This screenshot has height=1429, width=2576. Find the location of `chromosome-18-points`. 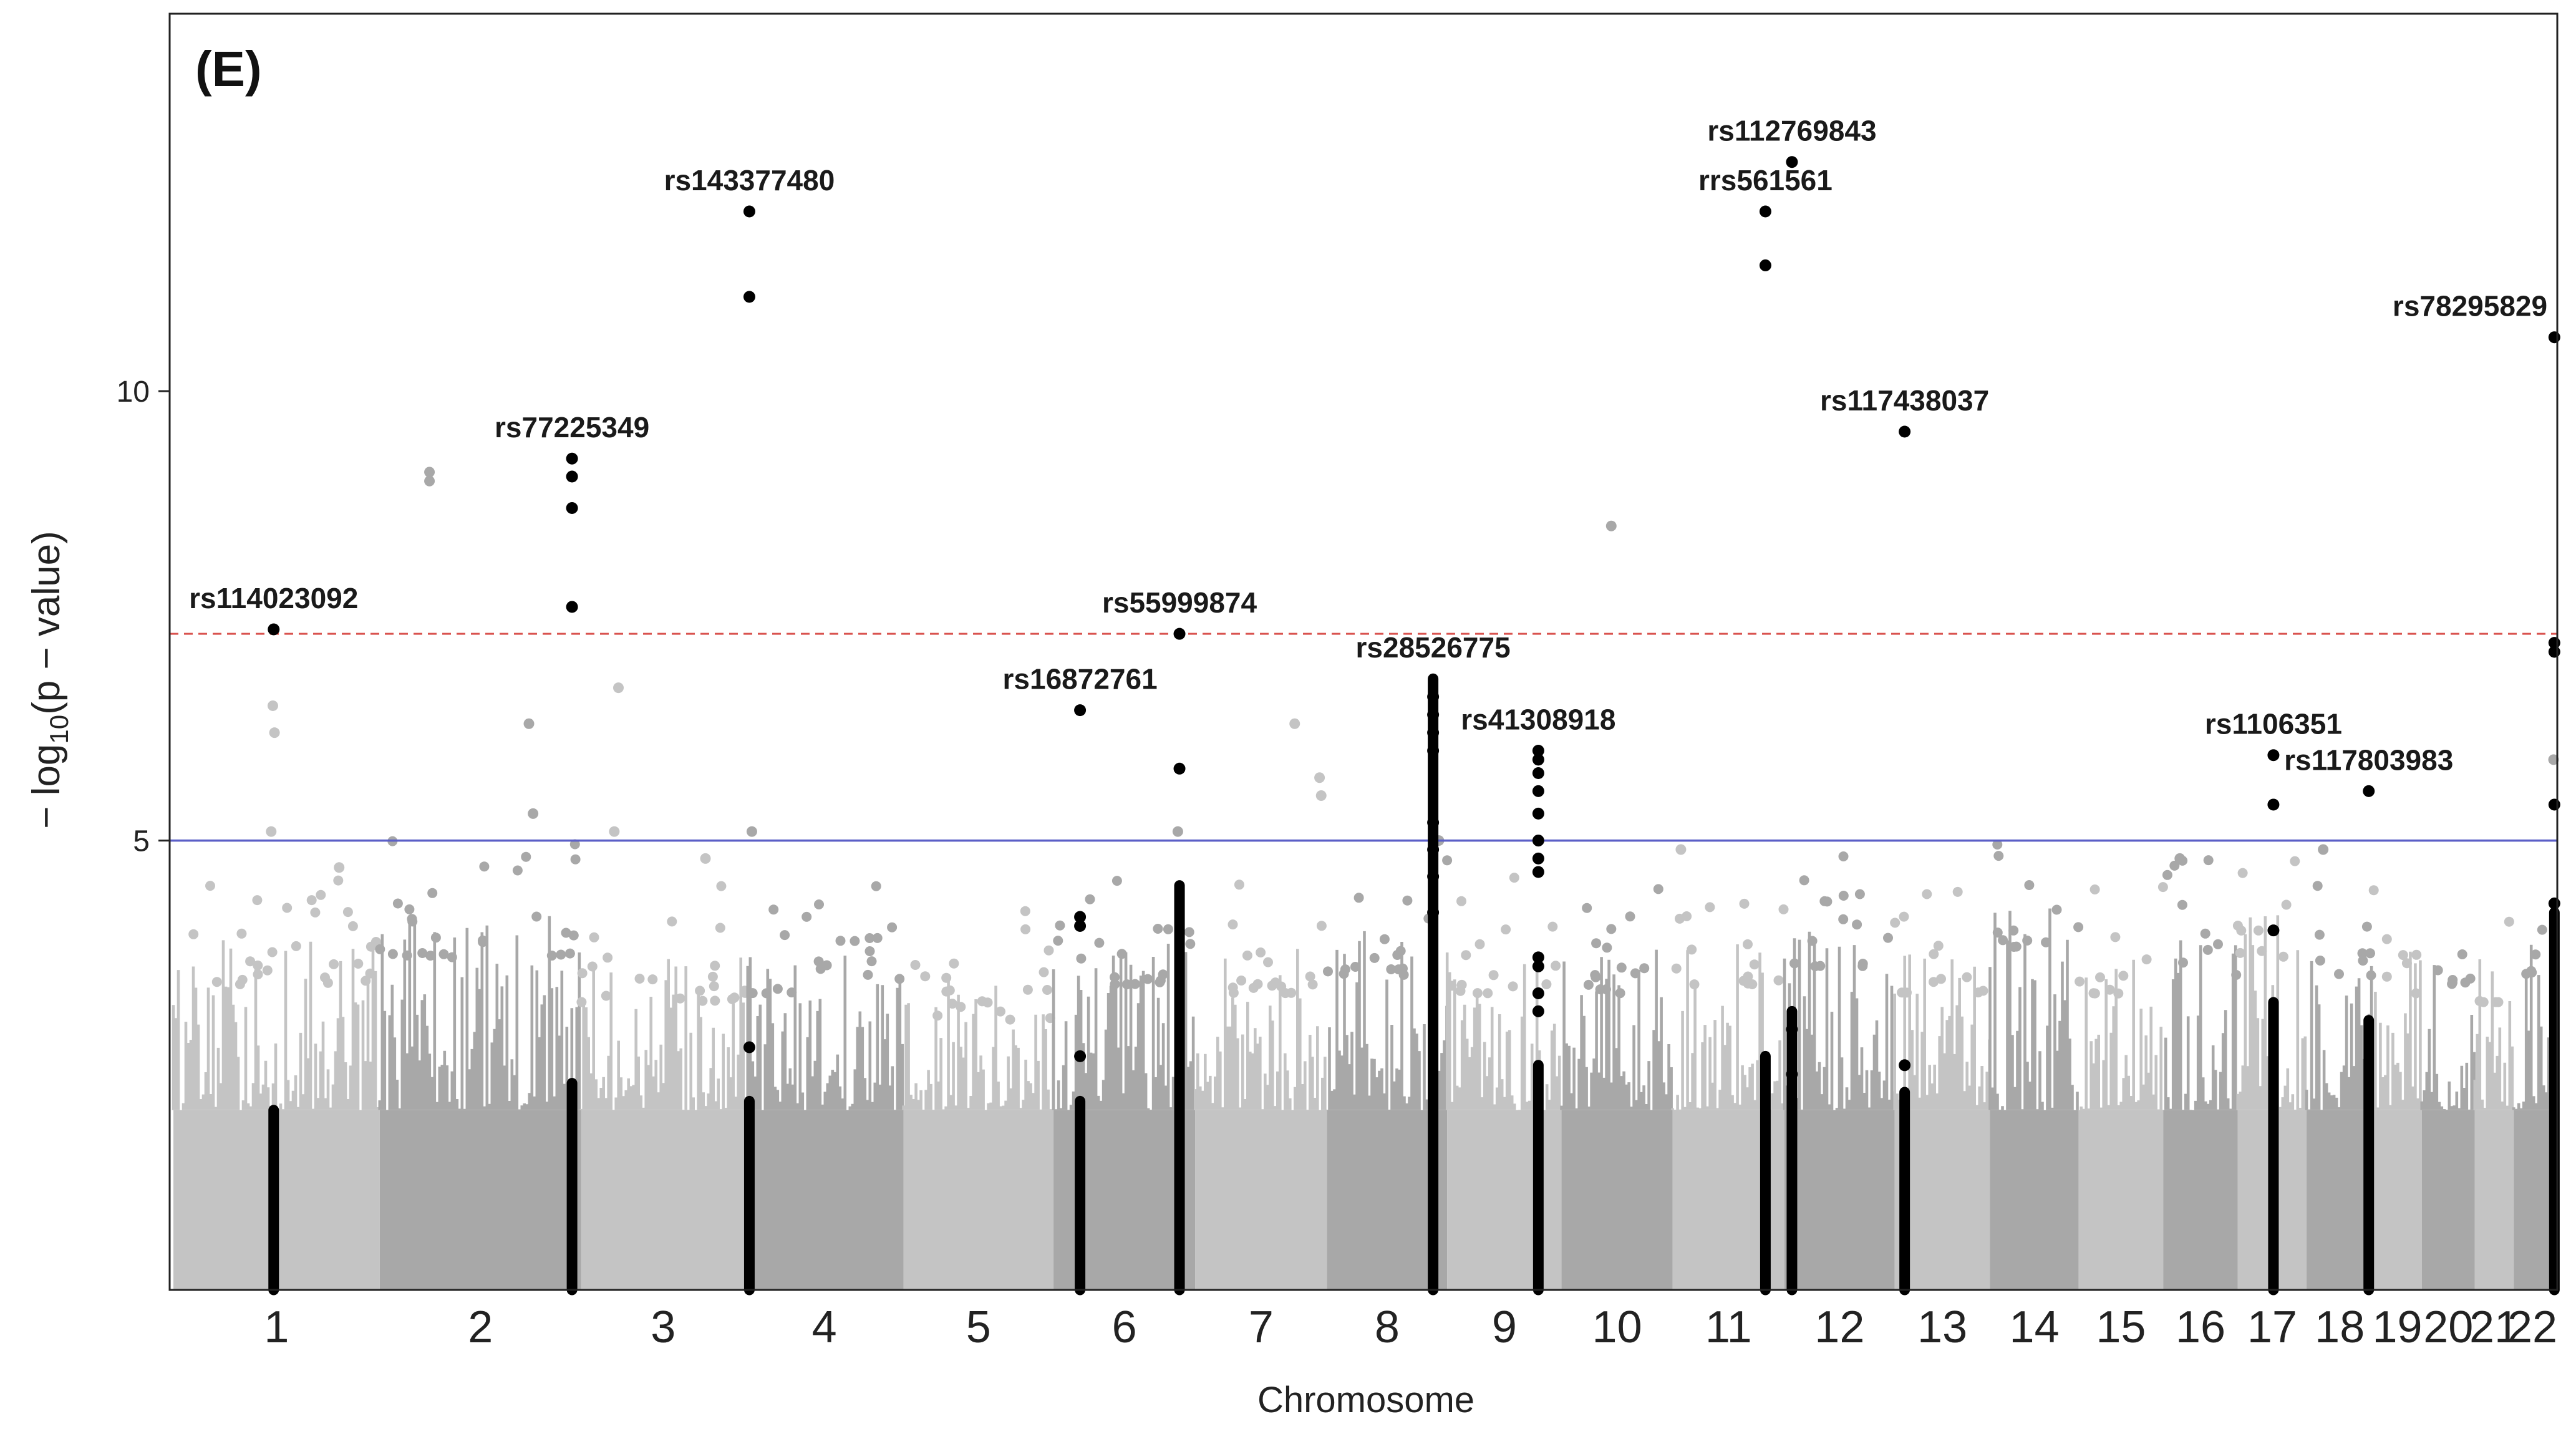

chromosome-18-points is located at coordinates (2340, 1085).